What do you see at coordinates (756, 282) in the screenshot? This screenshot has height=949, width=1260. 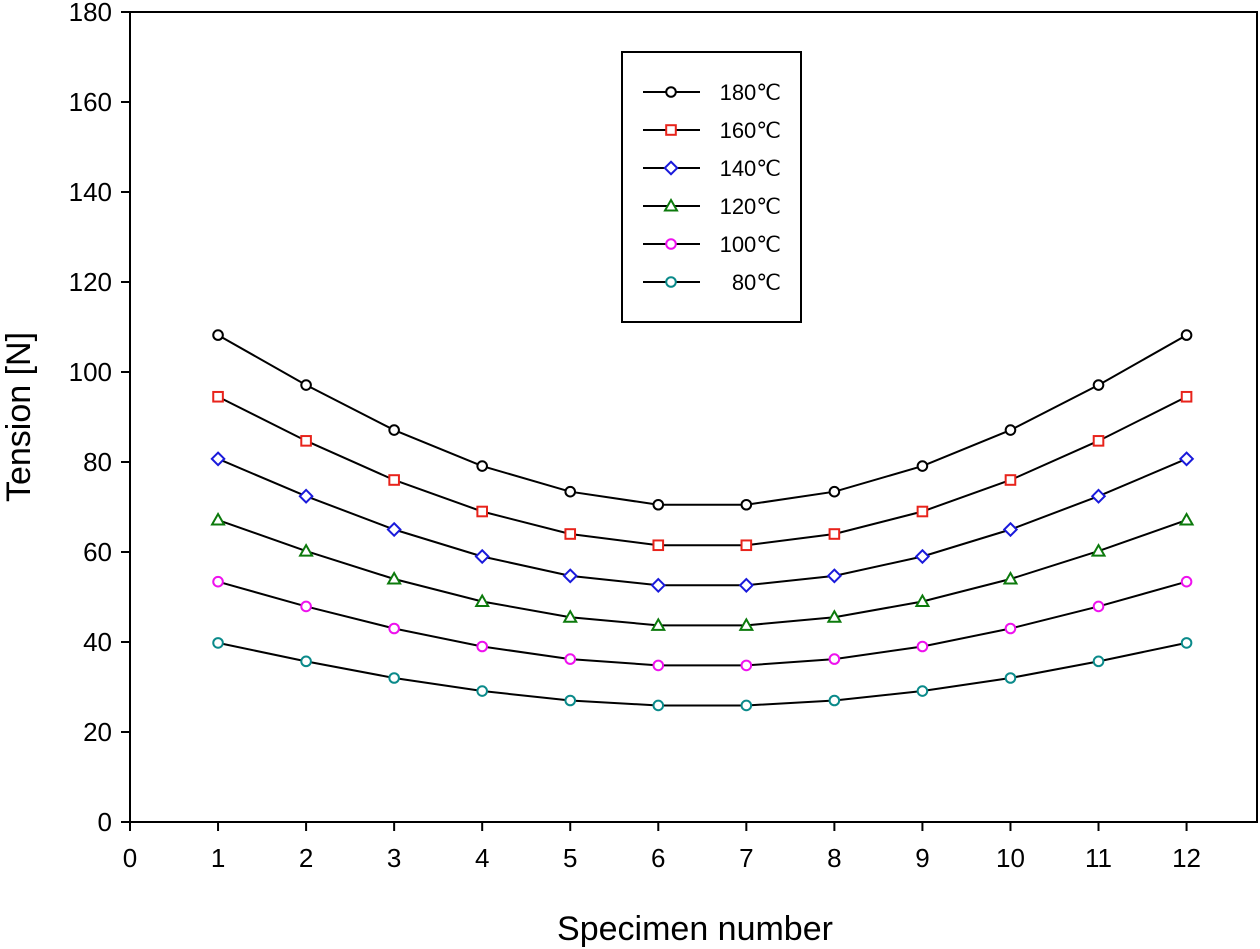 I see `legend-label: 80℃` at bounding box center [756, 282].